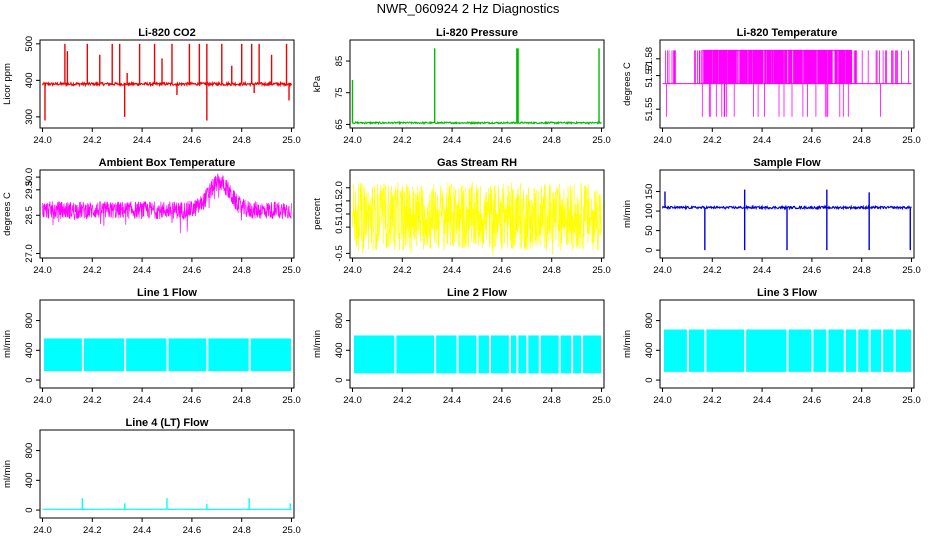  Describe the element at coordinates (167, 293) in the screenshot. I see `chart-title: Line 1 Flow` at that location.